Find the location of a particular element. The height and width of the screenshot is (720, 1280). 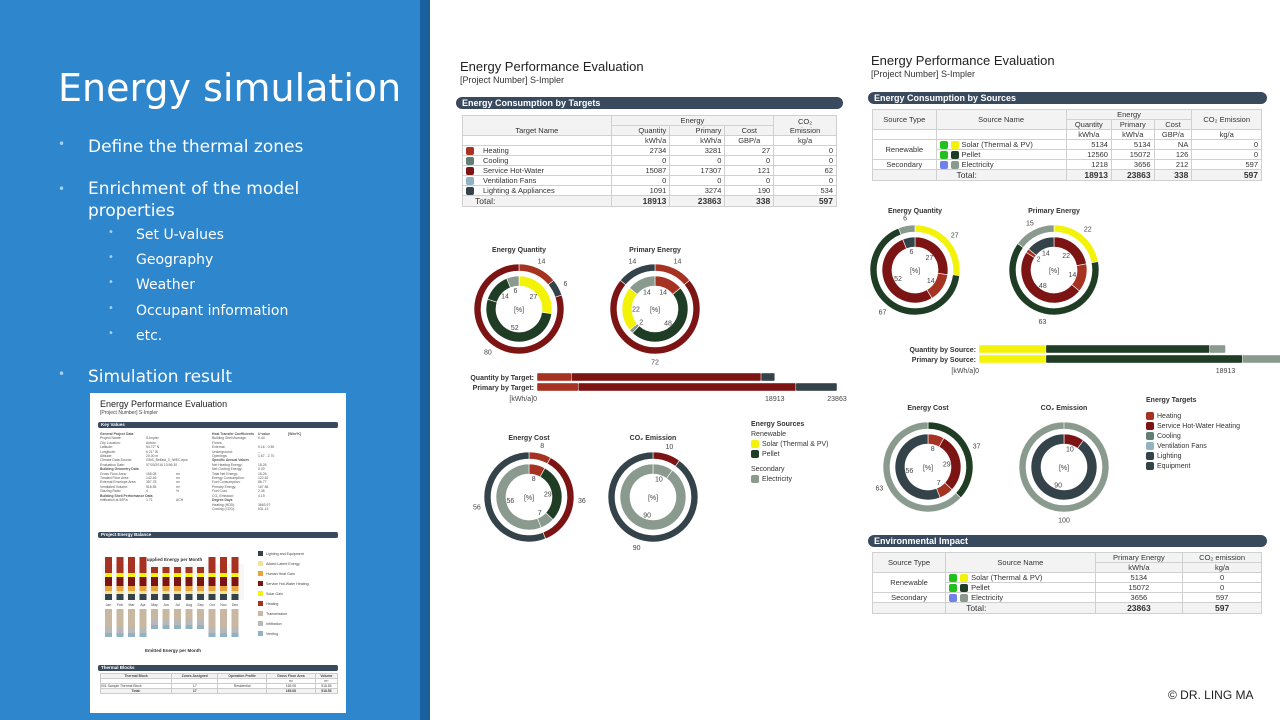

source-name-cell: Solar (Thermal & PV) is located at coordinates (1001, 144).